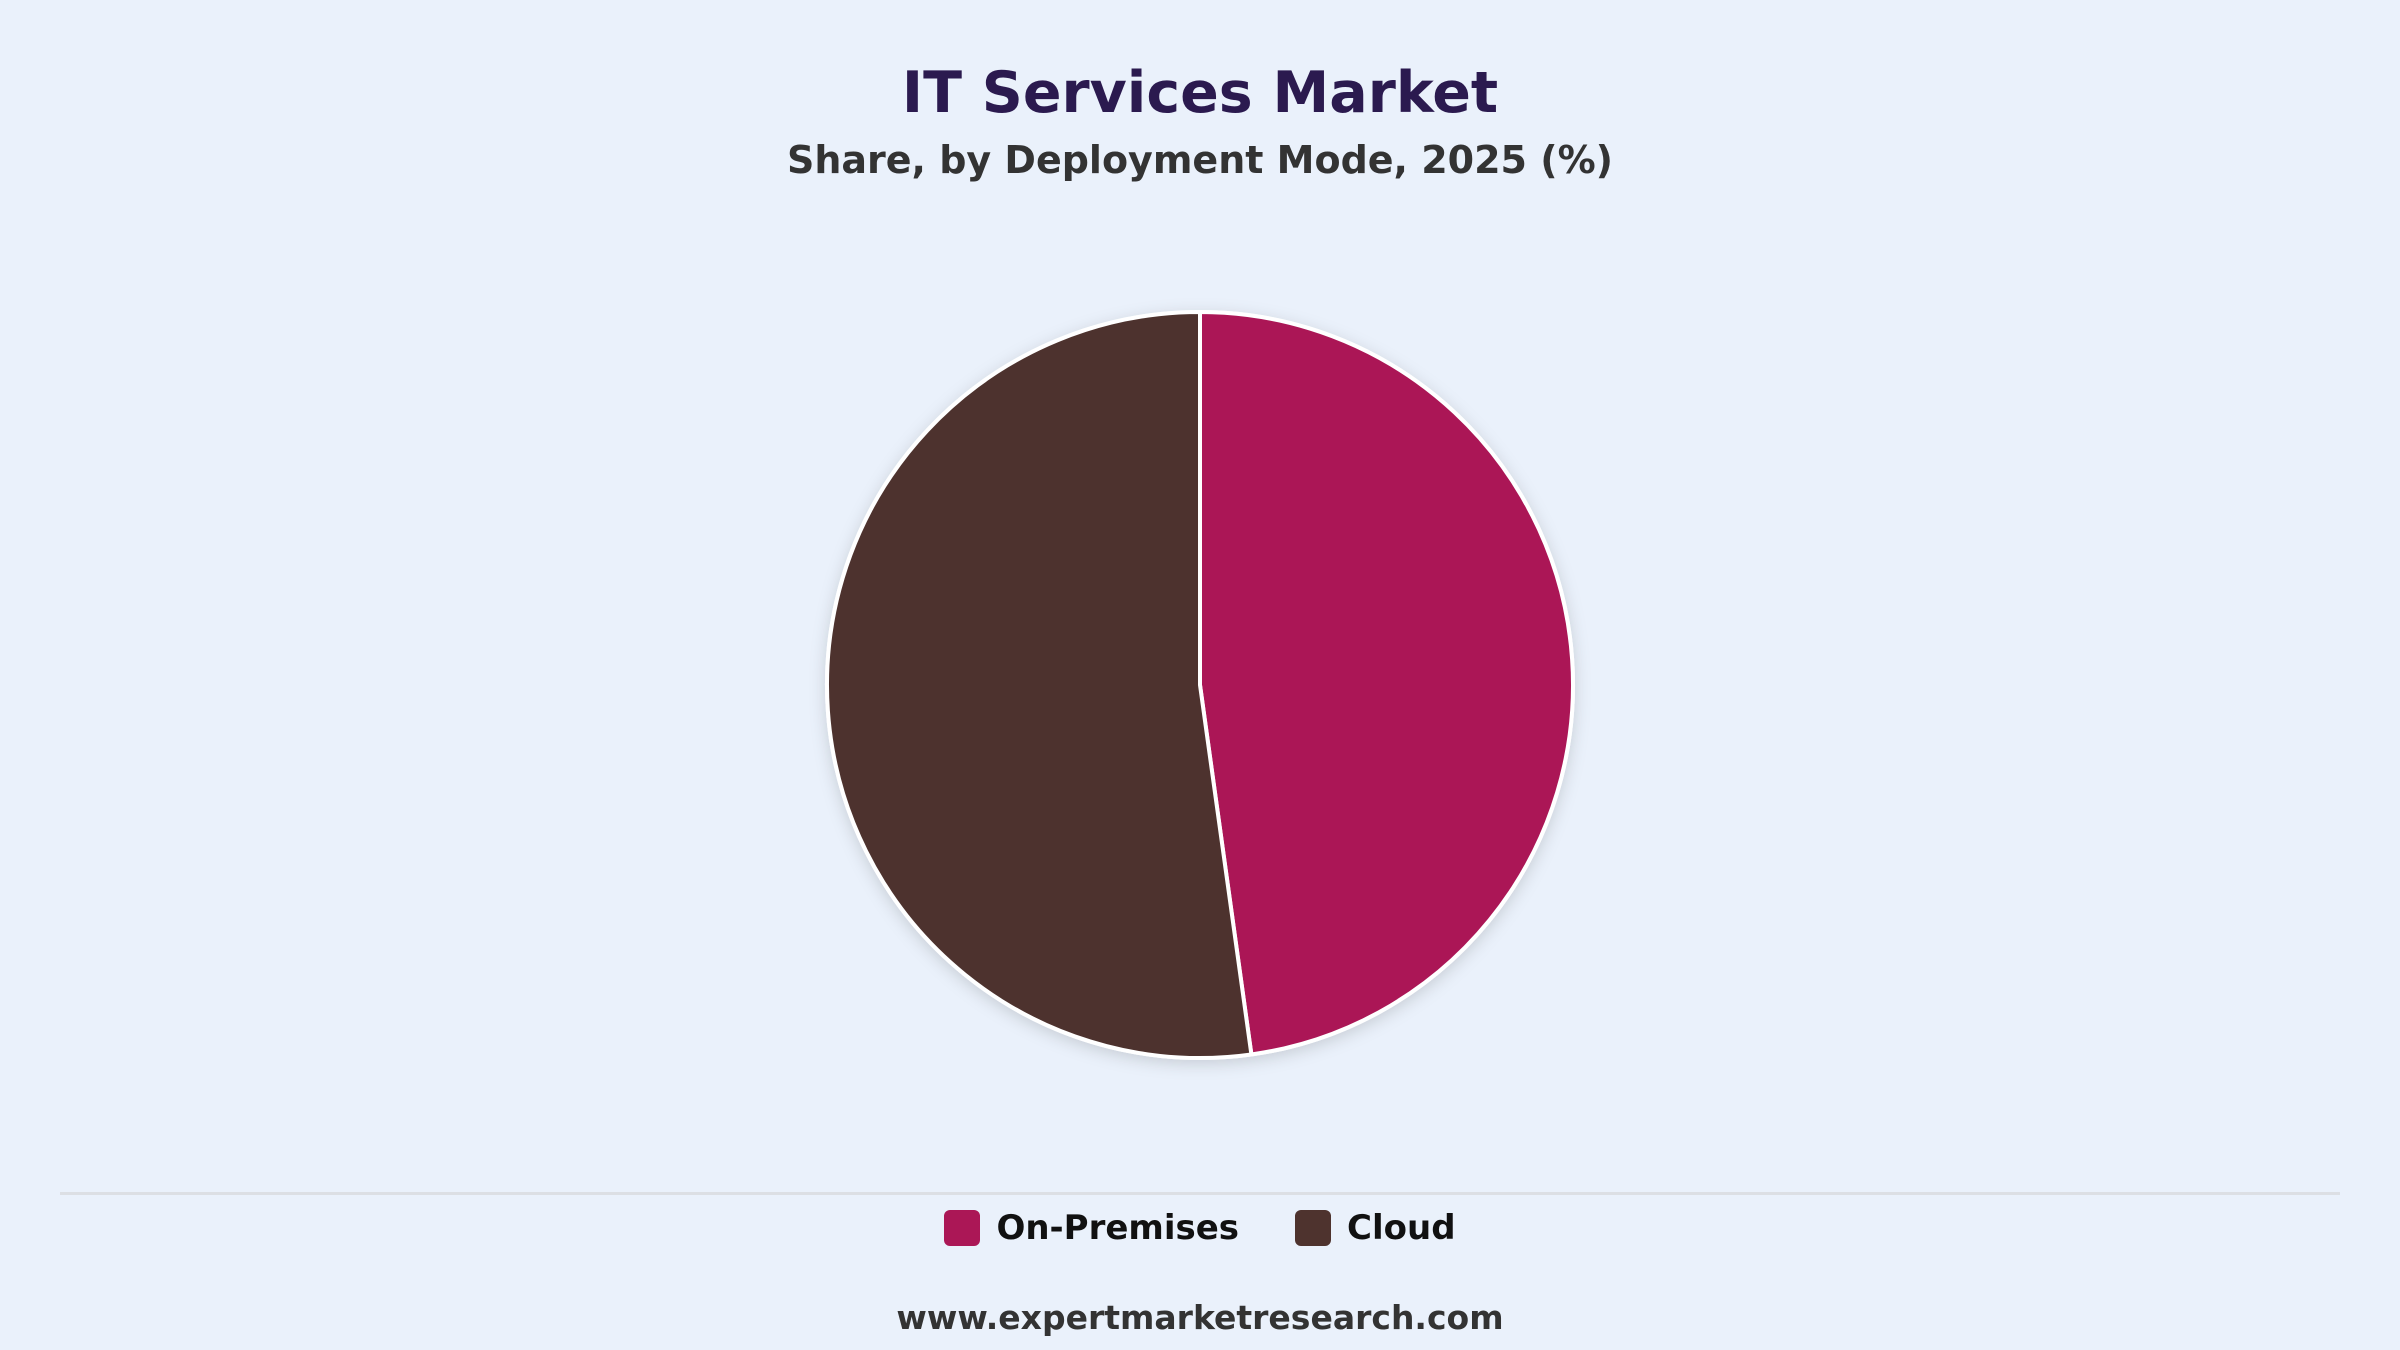 This screenshot has width=2400, height=1350. I want to click on legend: On-Premises Cloud, so click(1200, 1228).